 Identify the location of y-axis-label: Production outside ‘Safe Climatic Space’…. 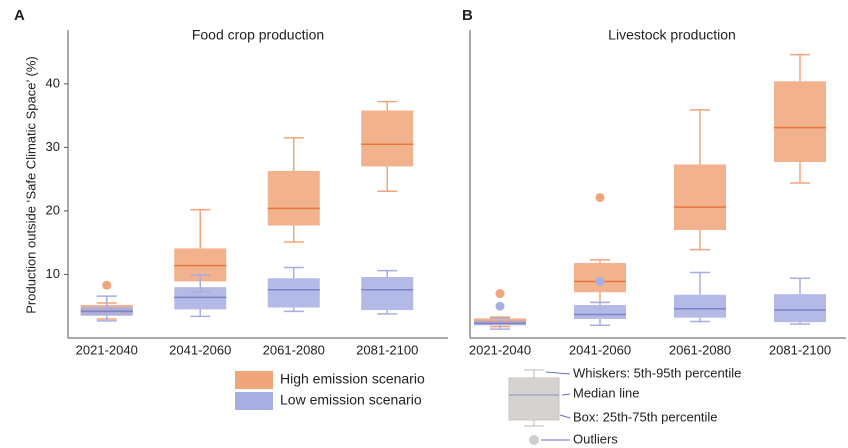
(30, 184).